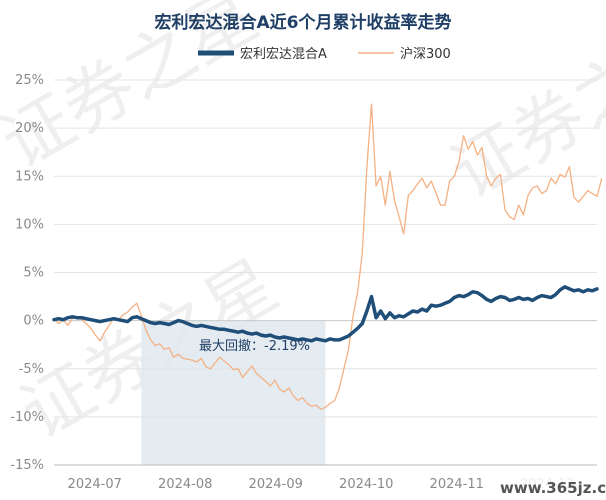  Describe the element at coordinates (29, 80) in the screenshot. I see `y-tick-label: 25%` at that location.